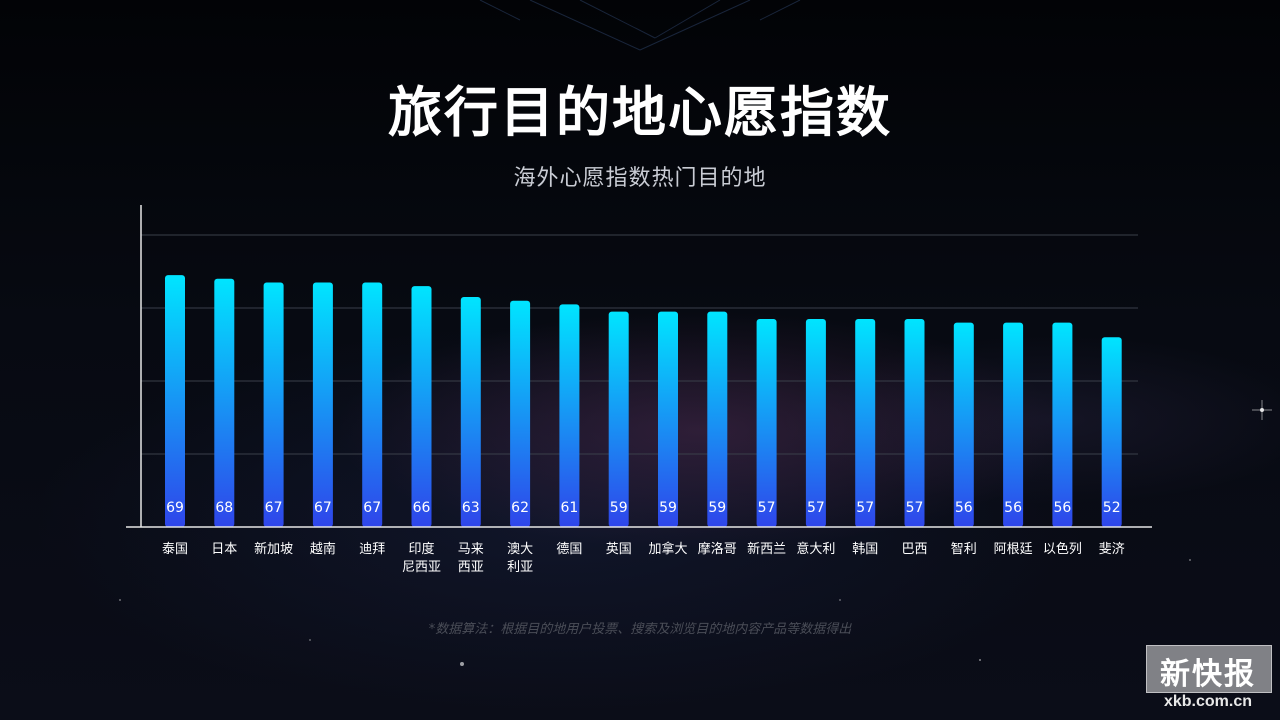  I want to click on bar-韩国, so click(865, 422).